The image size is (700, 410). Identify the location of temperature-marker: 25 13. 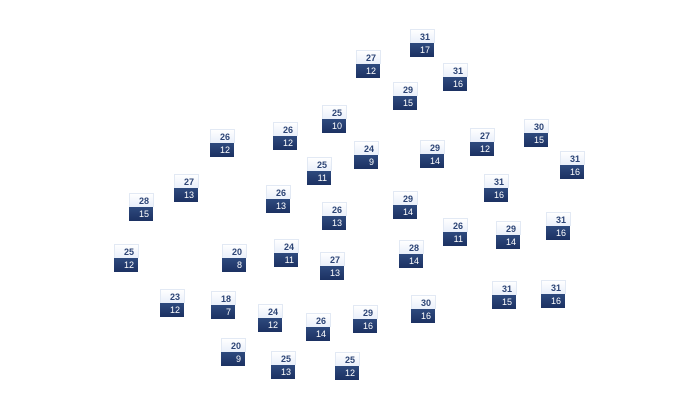
(283, 365).